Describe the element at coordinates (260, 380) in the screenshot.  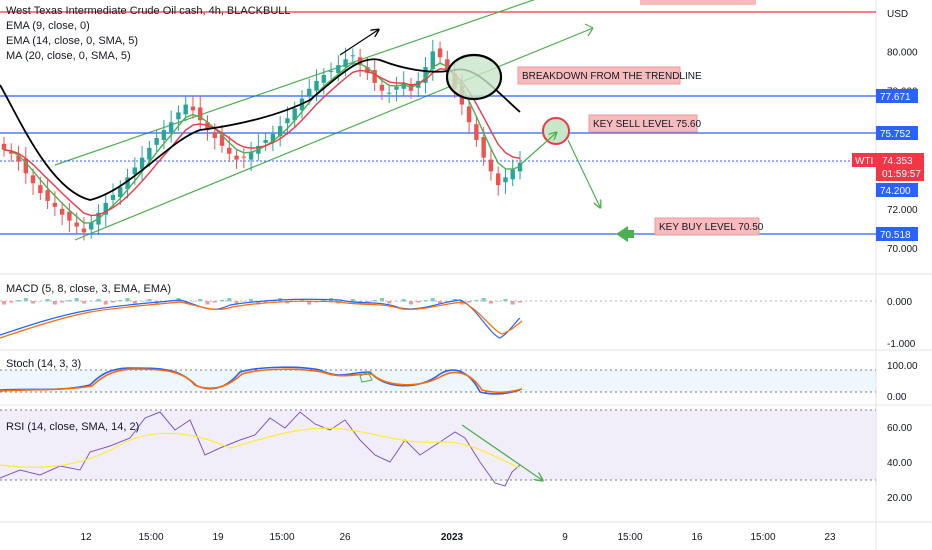
I see `stoch-k-line` at that location.